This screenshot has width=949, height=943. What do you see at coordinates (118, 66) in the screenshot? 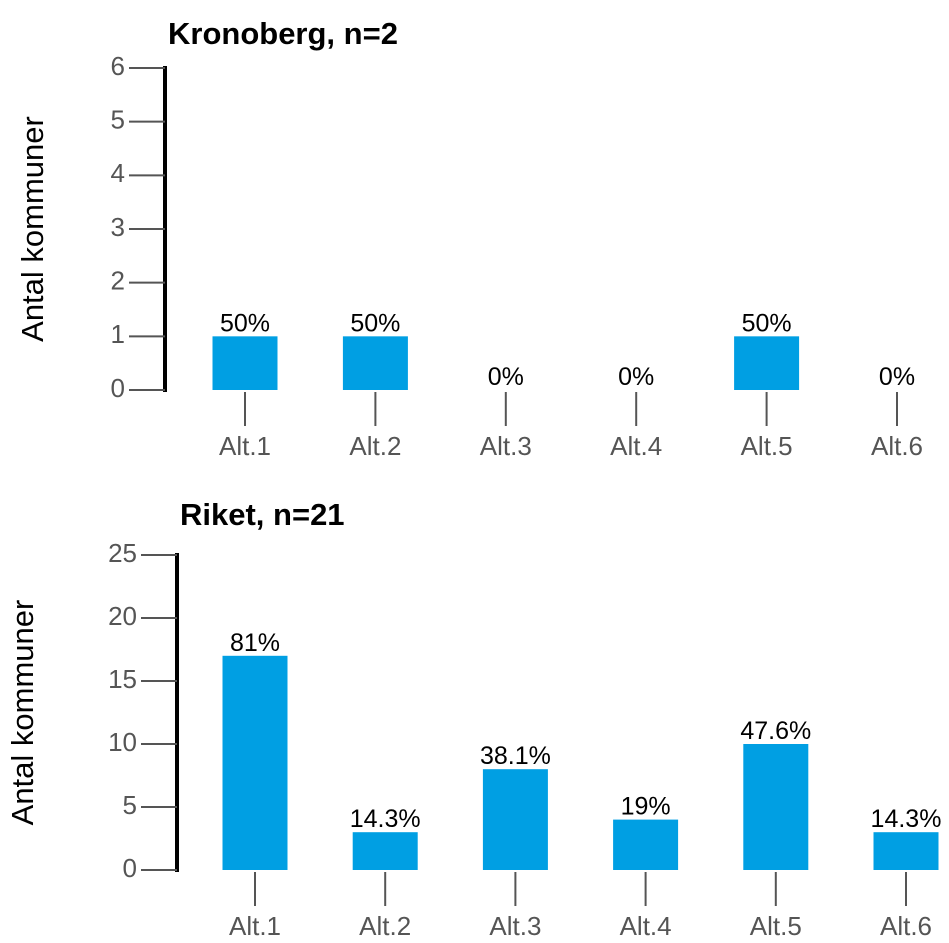
I see `y-tick-label: 6` at bounding box center [118, 66].